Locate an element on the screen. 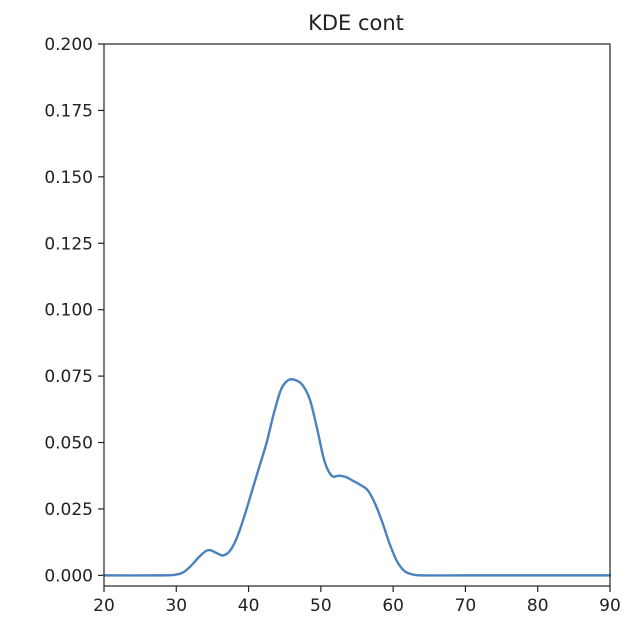 Image resolution: width=634 pixels, height=634 pixels. y-tick-label: 0.125 is located at coordinates (68, 244).